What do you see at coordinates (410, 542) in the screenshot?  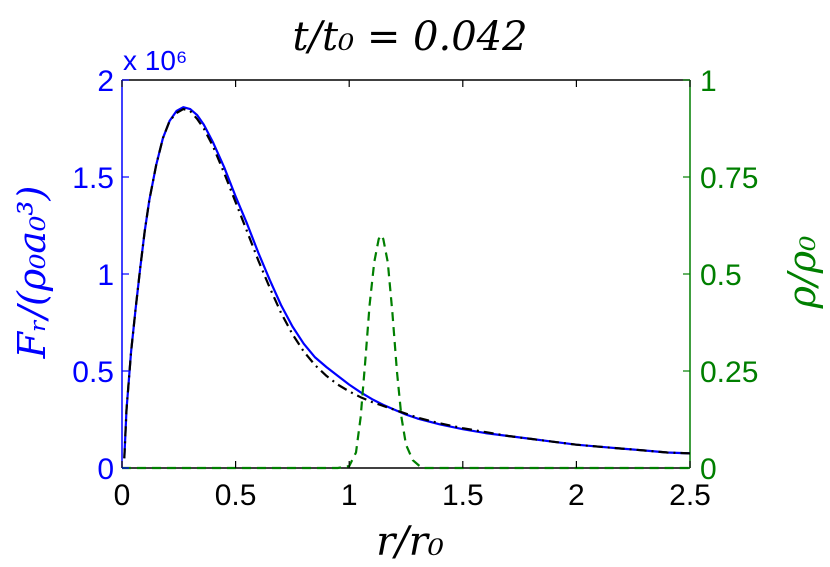 I see `x-axis-label: r/r₀` at bounding box center [410, 542].